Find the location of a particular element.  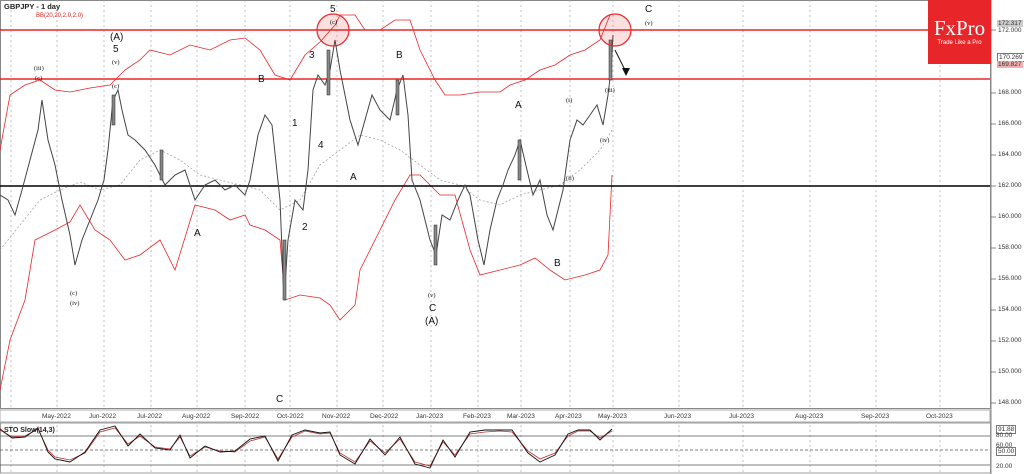

time-tick: Apr-2023 is located at coordinates (568, 416).